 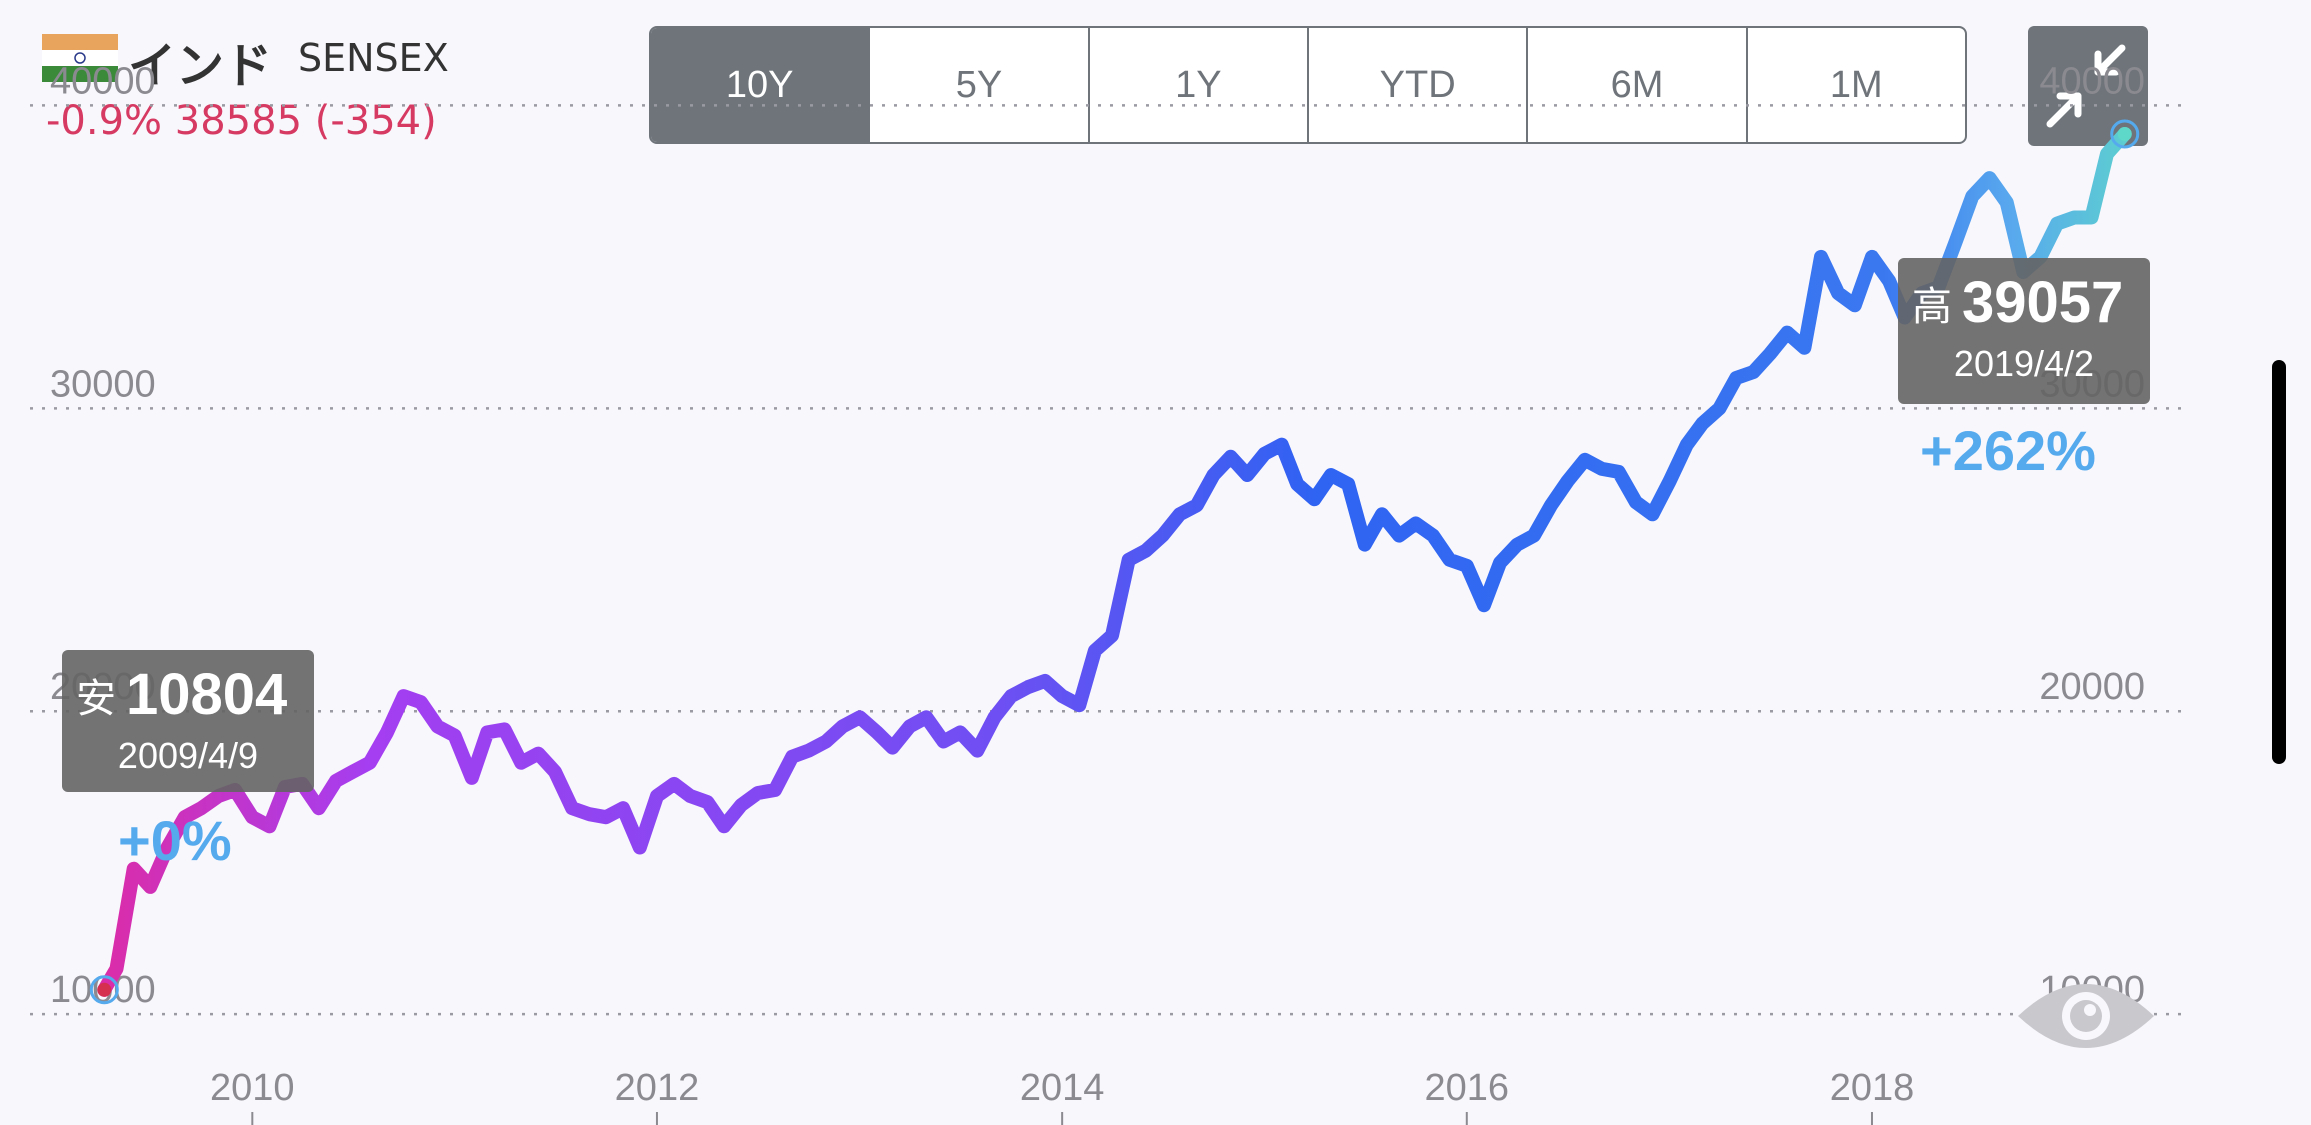 What do you see at coordinates (2042, 302) in the screenshot?
I see `high-annotation-value: 39057` at bounding box center [2042, 302].